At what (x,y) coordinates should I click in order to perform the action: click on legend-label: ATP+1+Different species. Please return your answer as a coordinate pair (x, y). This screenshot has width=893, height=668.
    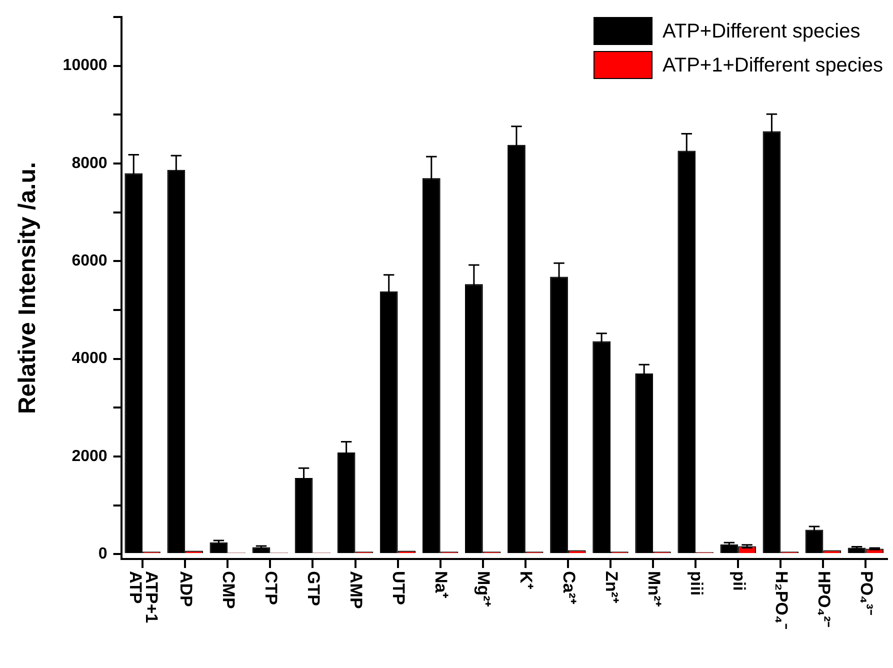
    Looking at the image, I should click on (773, 65).